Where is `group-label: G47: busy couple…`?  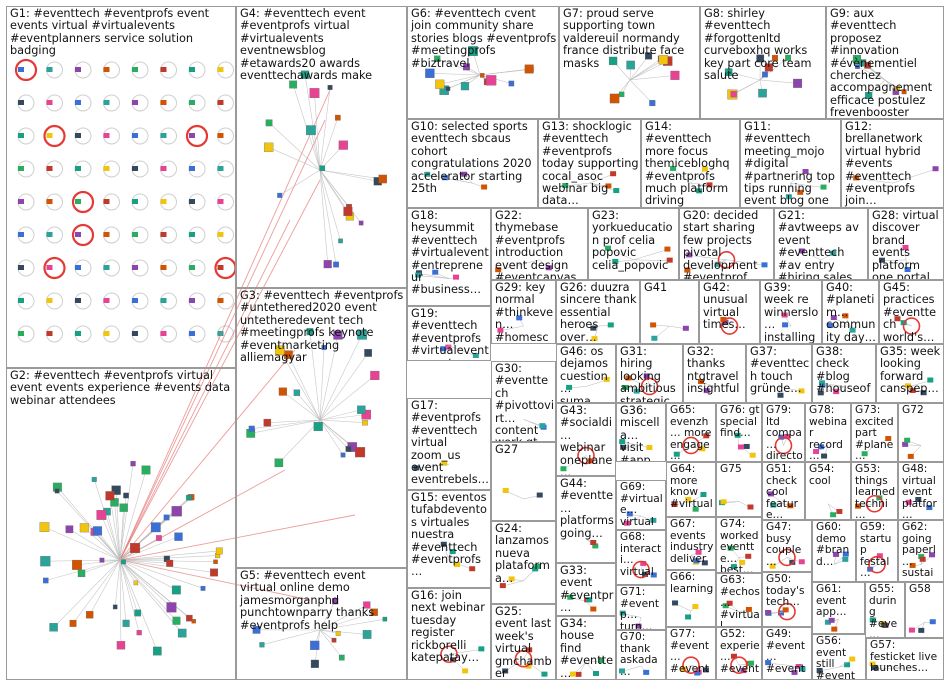
group-label: G47: busy couple… is located at coordinates (784, 544).